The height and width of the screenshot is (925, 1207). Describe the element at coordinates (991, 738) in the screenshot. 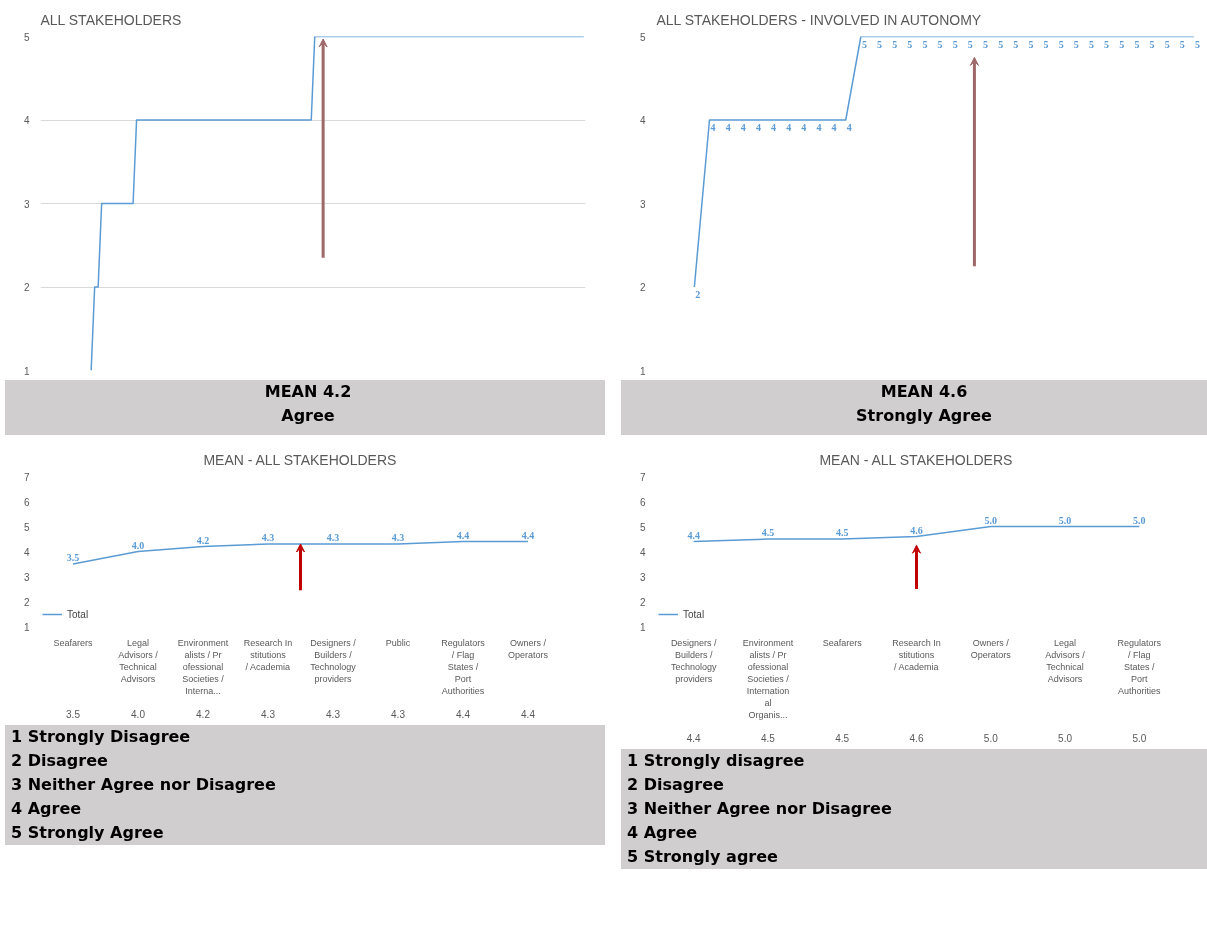

I see `data-label: 5.0` at that location.